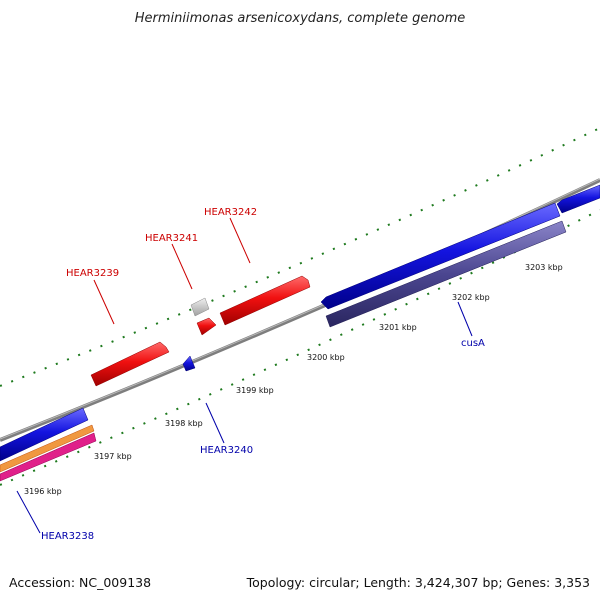 The image size is (600, 600). What do you see at coordinates (398, 327) in the screenshot?
I see `tick-label-3201: 3201 kbp` at bounding box center [398, 327].